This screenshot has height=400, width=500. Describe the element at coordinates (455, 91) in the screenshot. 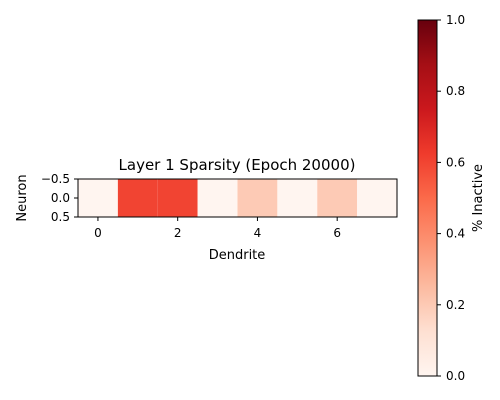

I see `colorbar-tick-label: 0.8` at that location.